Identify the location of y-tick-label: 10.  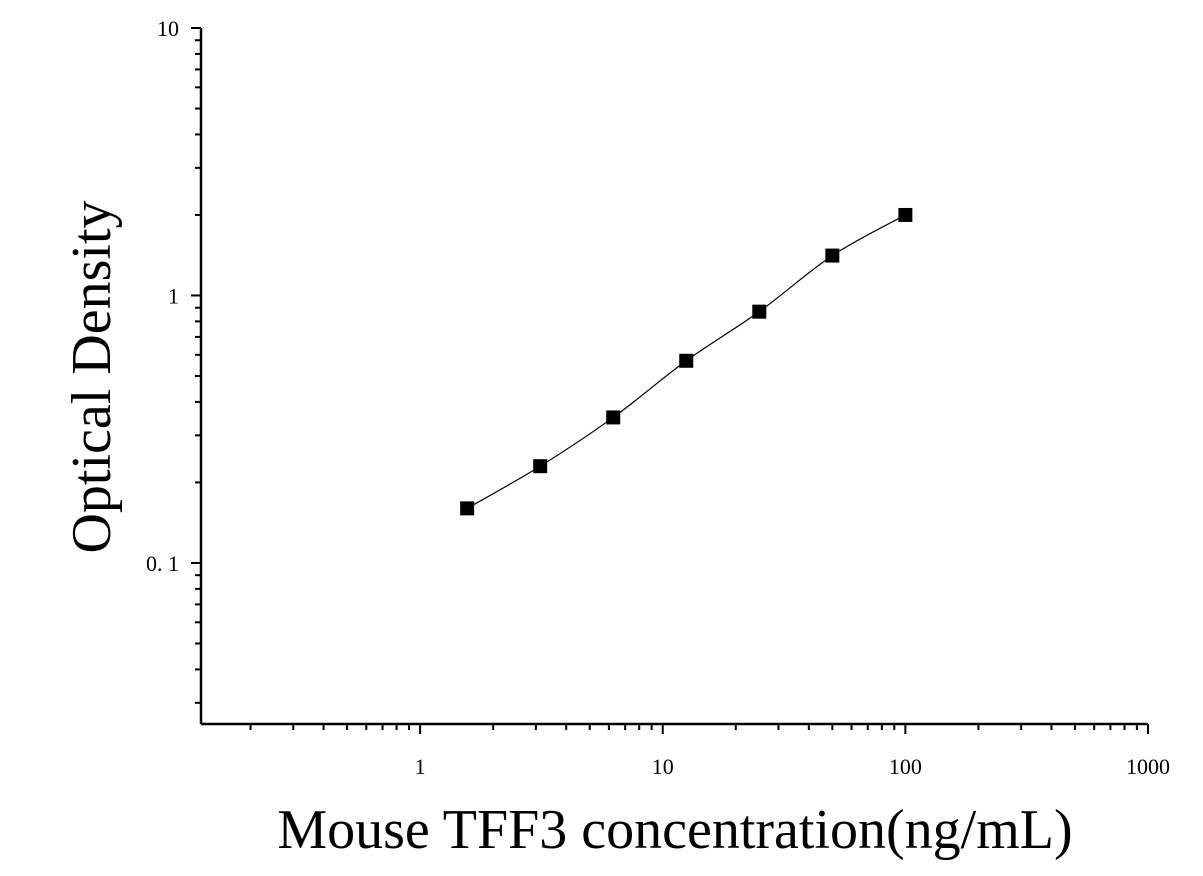
(168, 28).